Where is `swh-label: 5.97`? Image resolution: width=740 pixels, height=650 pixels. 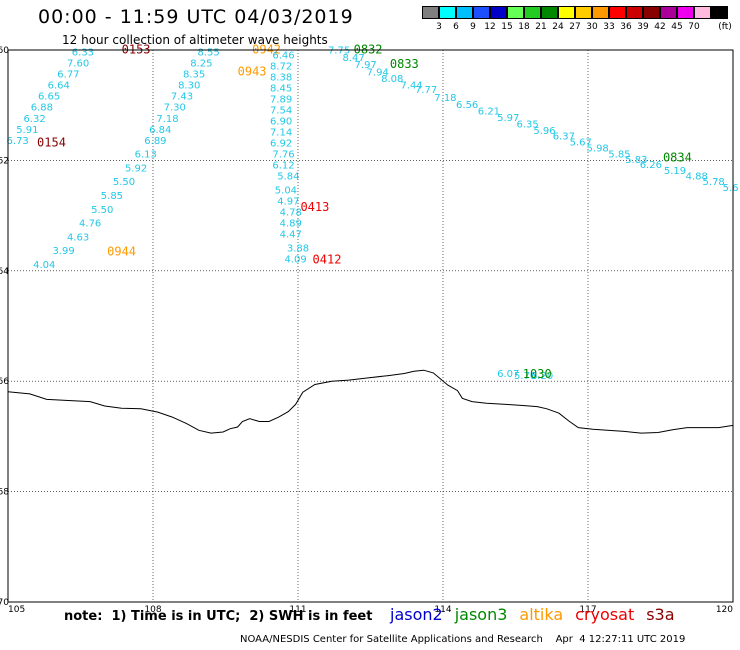
swh-label: 5.97 is located at coordinates (508, 118).